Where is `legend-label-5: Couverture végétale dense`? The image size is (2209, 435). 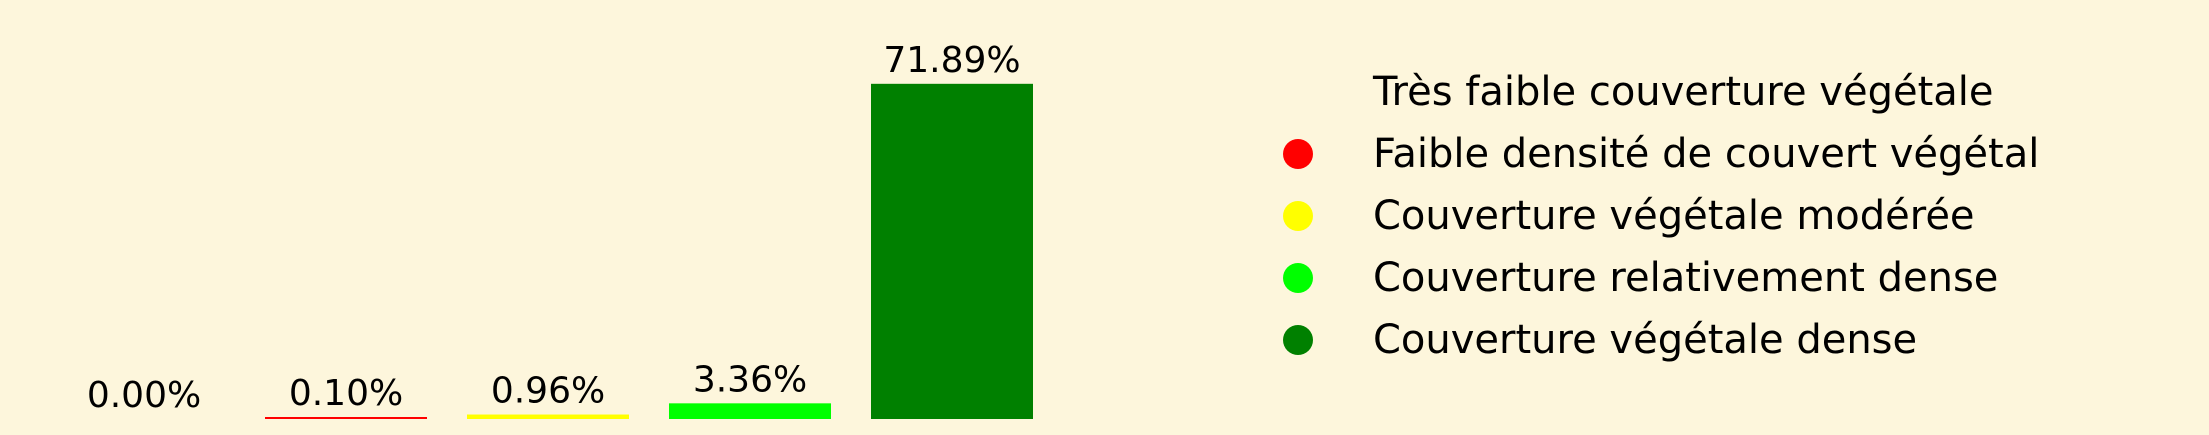
legend-label-5: Couverture végétale dense is located at coordinates (1645, 340).